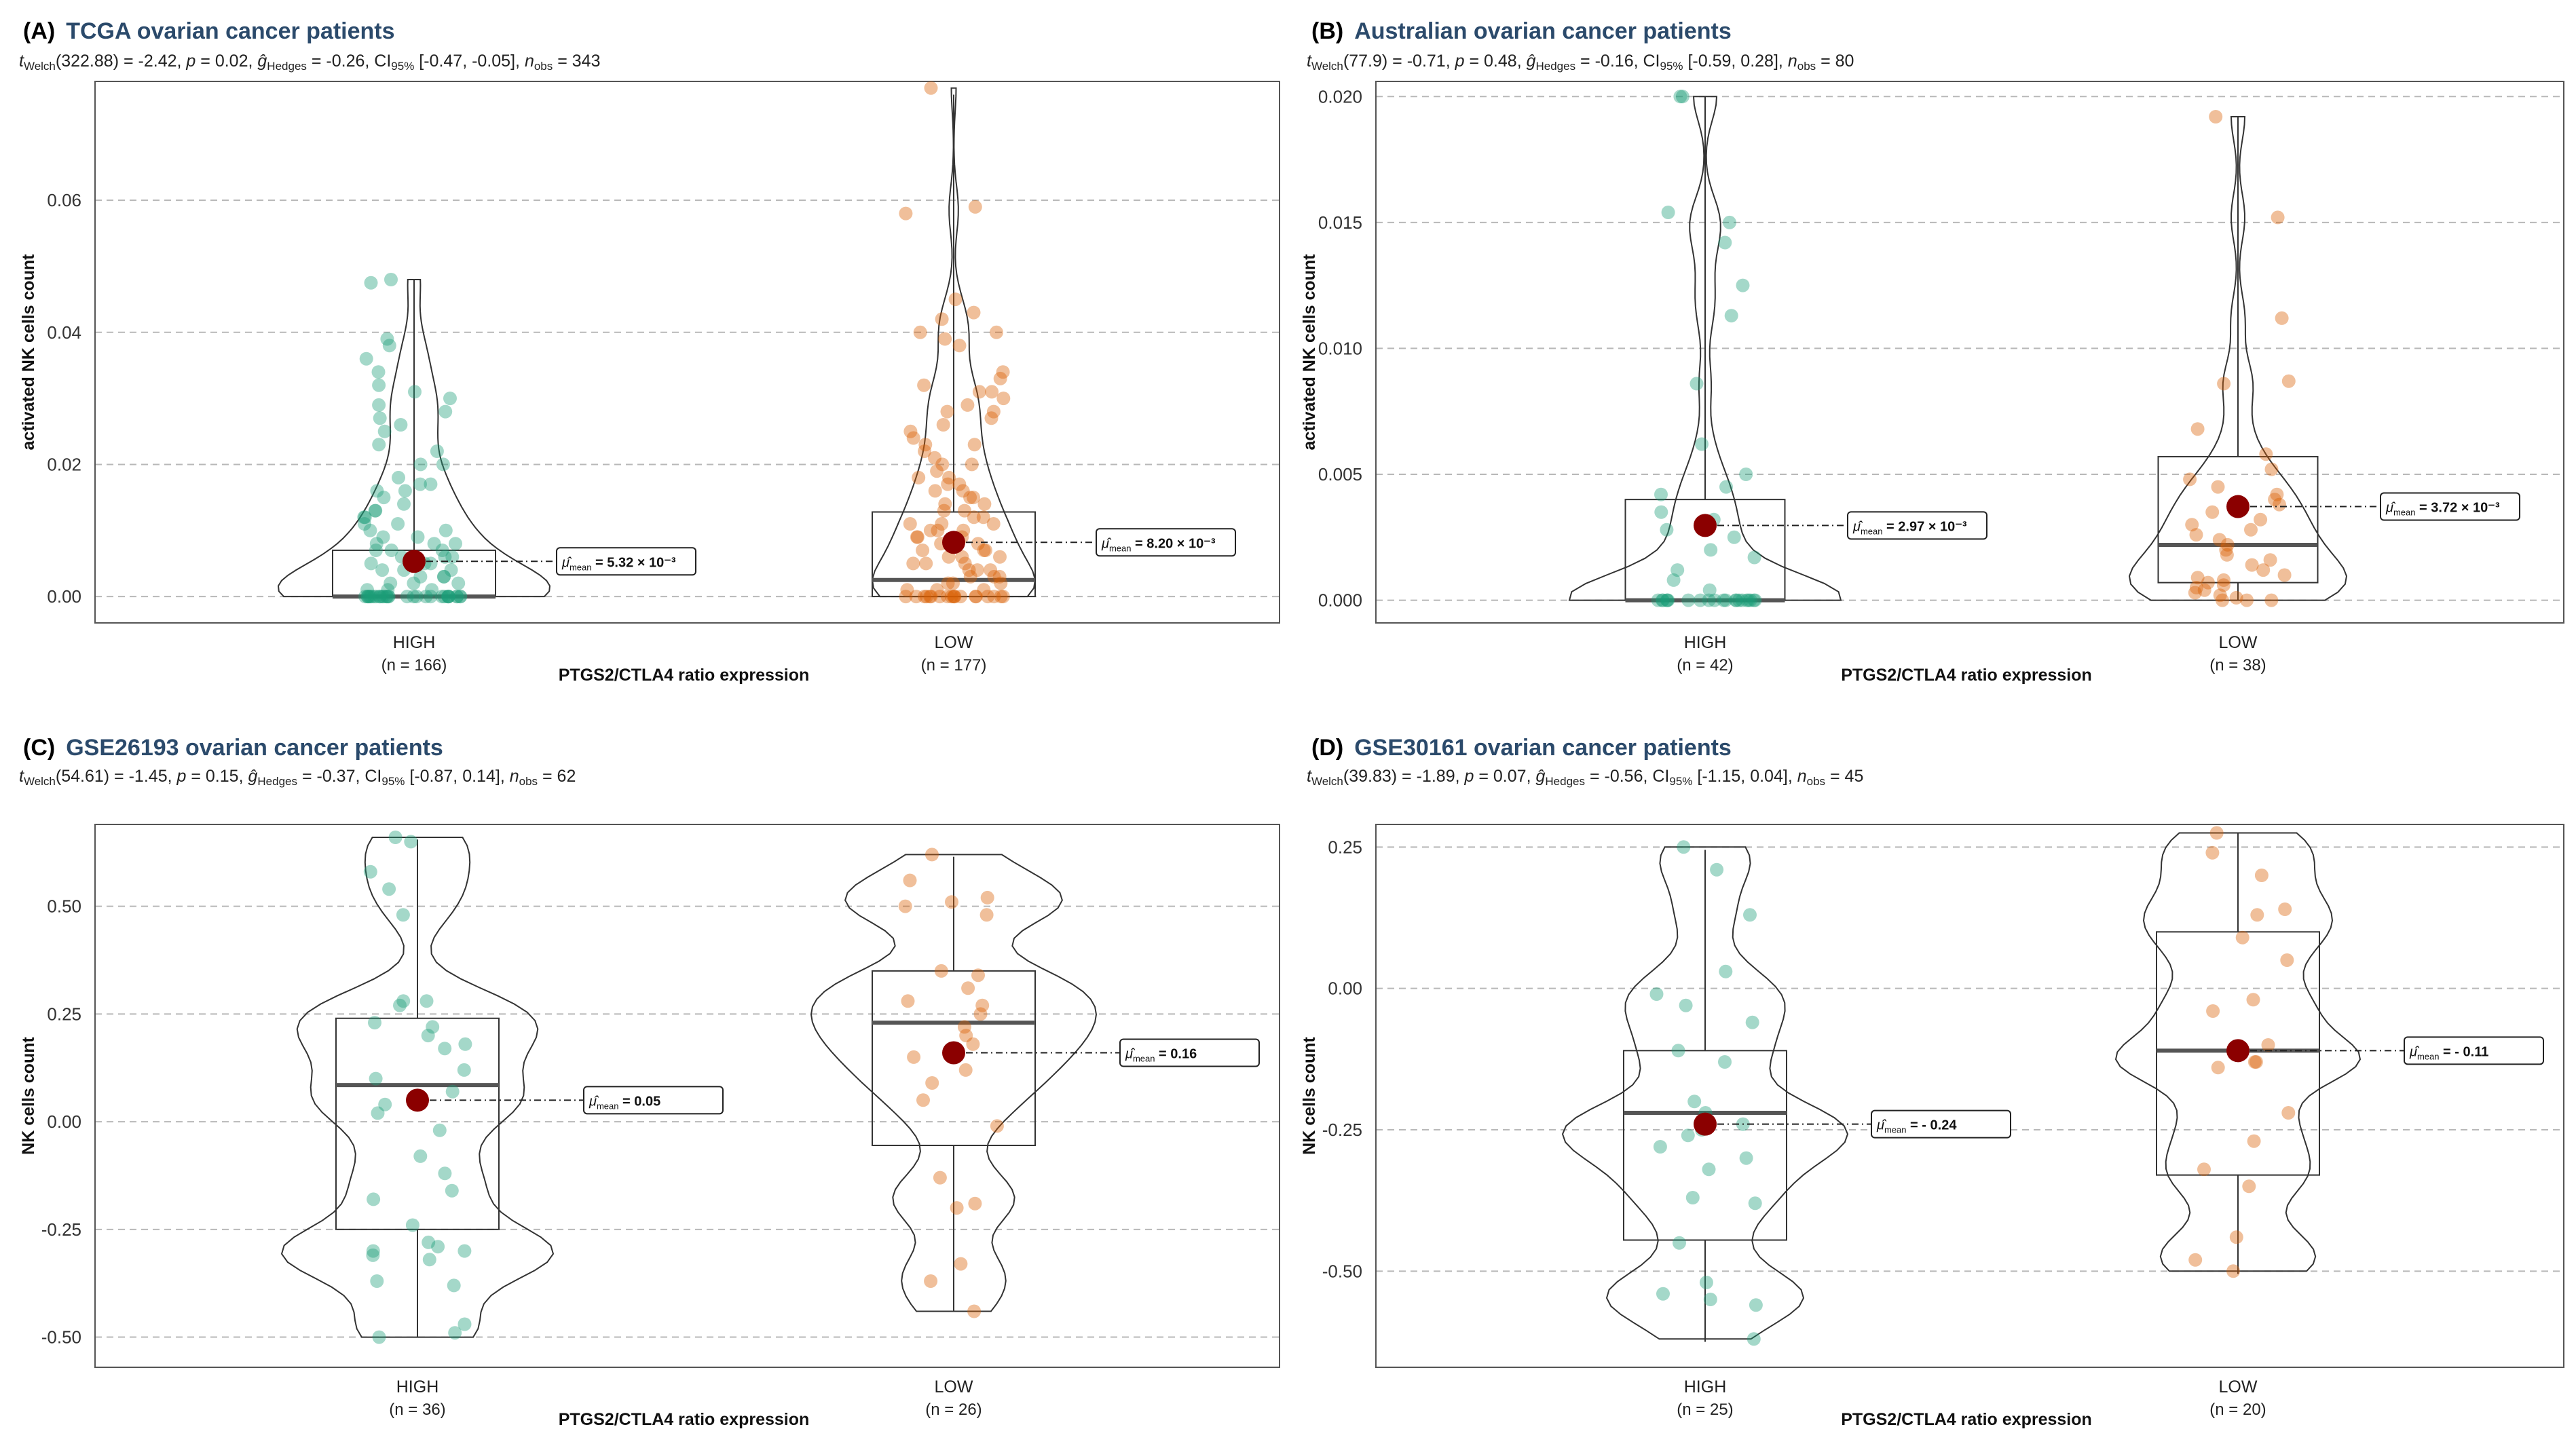 The width and height of the screenshot is (2576, 1446). I want to click on x-tick-n-label: (n = 20), so click(2238, 1410).